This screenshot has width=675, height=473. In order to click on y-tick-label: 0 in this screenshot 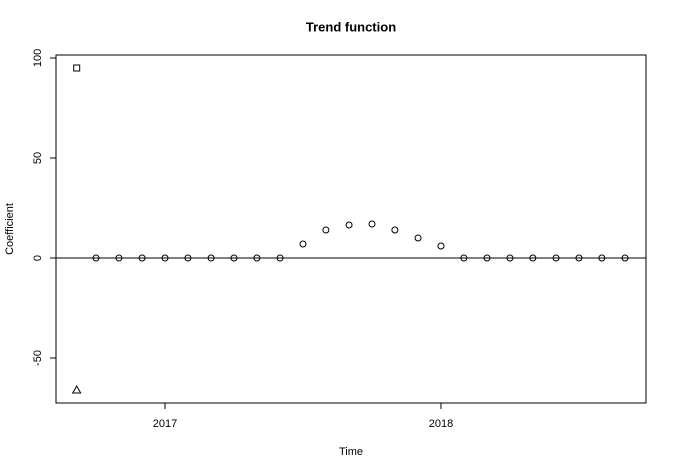, I will do `click(38, 258)`.